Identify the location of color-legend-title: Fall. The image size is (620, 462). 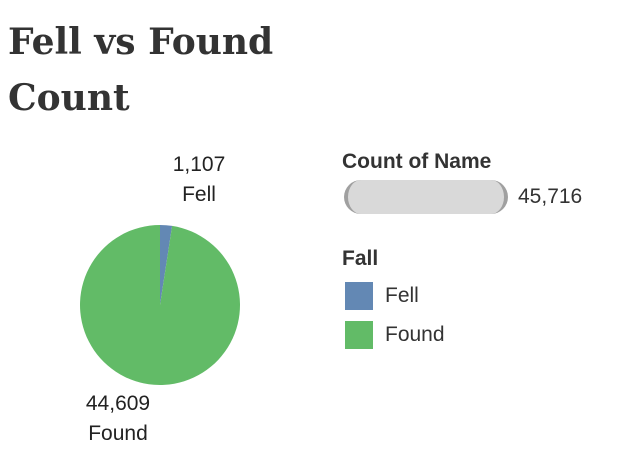
(360, 258).